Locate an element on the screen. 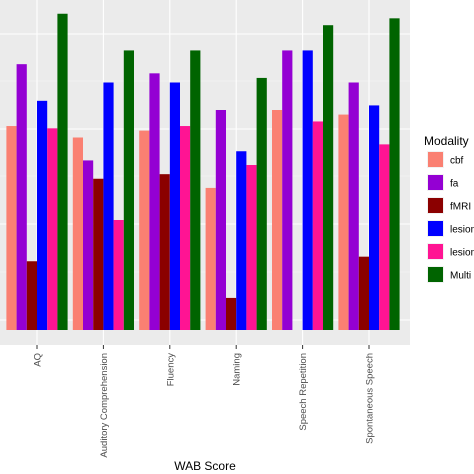 Image resolution: width=474 pixels, height=474 pixels. legend-label: cbf is located at coordinates (457, 161).